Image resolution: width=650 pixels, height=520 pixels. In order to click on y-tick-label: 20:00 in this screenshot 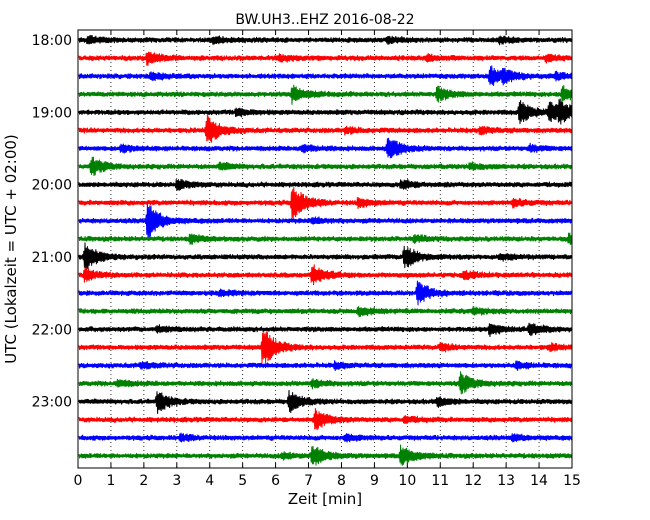, I will do `click(52, 186)`.